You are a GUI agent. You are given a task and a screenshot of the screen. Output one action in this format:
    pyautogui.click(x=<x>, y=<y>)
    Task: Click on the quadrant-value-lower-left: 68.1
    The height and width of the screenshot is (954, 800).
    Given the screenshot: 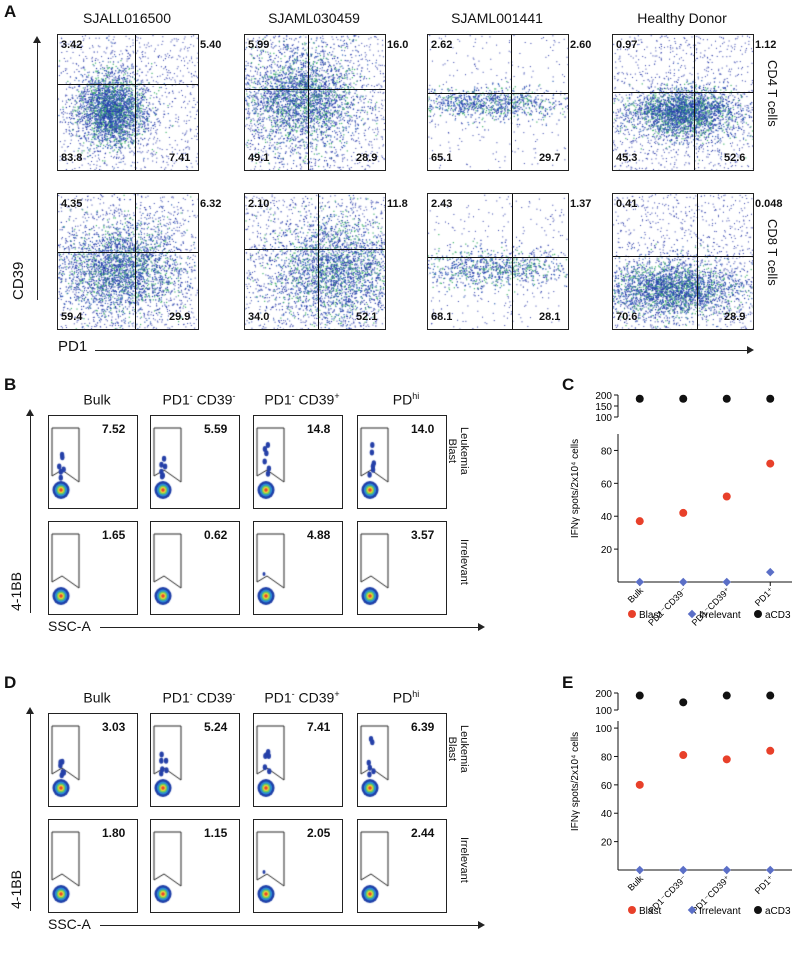 What is the action you would take?
    pyautogui.click(x=442, y=317)
    